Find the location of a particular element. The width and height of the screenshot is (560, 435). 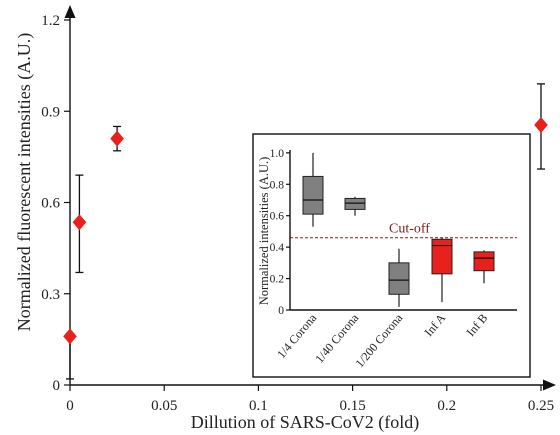

y-tick-label: 0.3 is located at coordinates (50, 295).